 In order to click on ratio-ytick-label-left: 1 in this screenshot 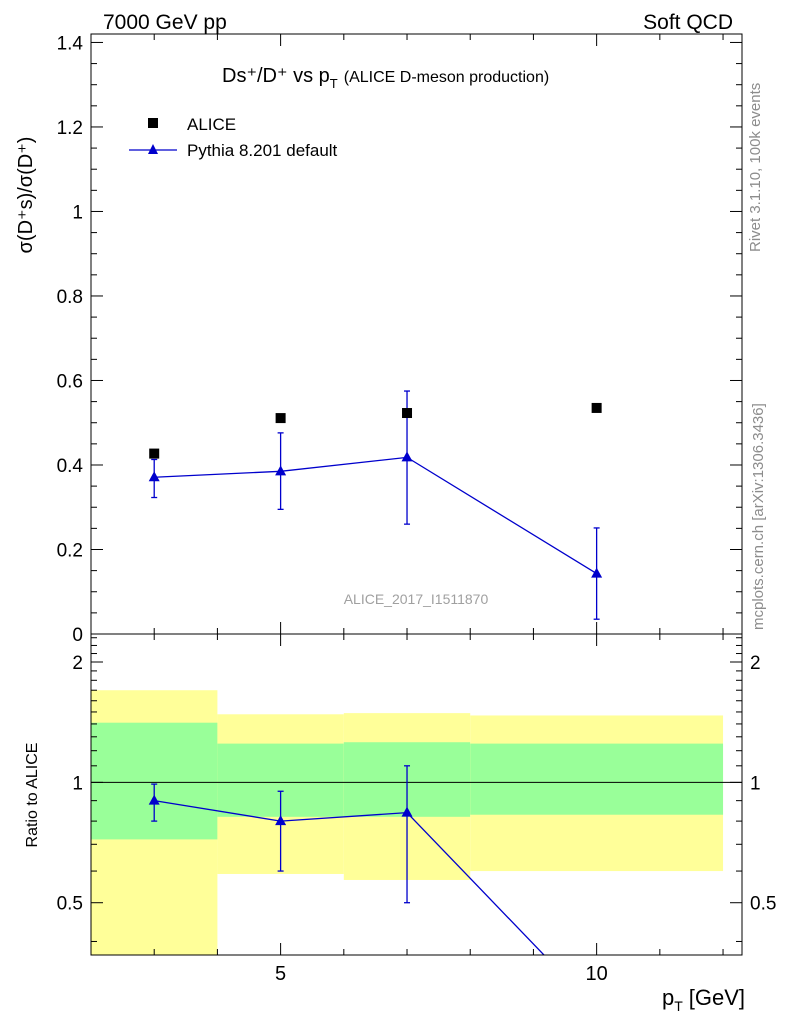, I will do `click(77, 783)`.